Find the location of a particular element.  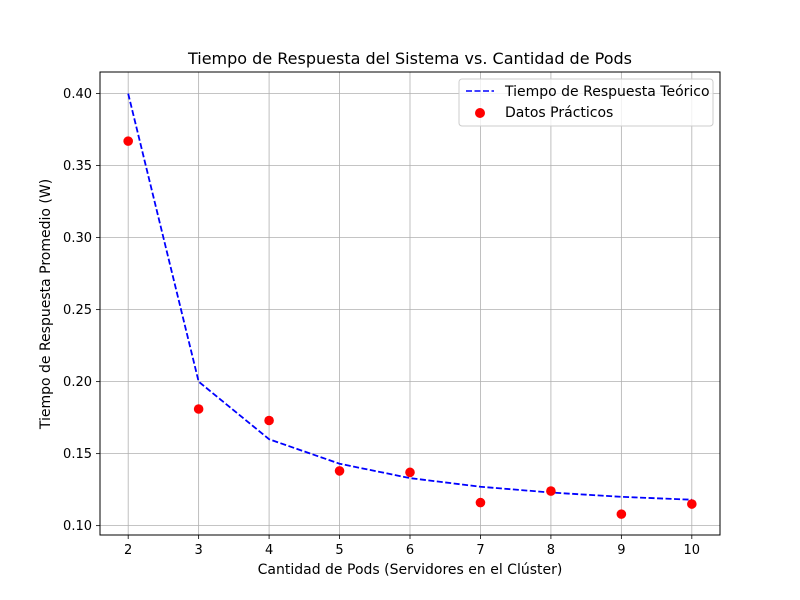

legend-label-practical: Datos Prácticos is located at coordinates (559, 113).